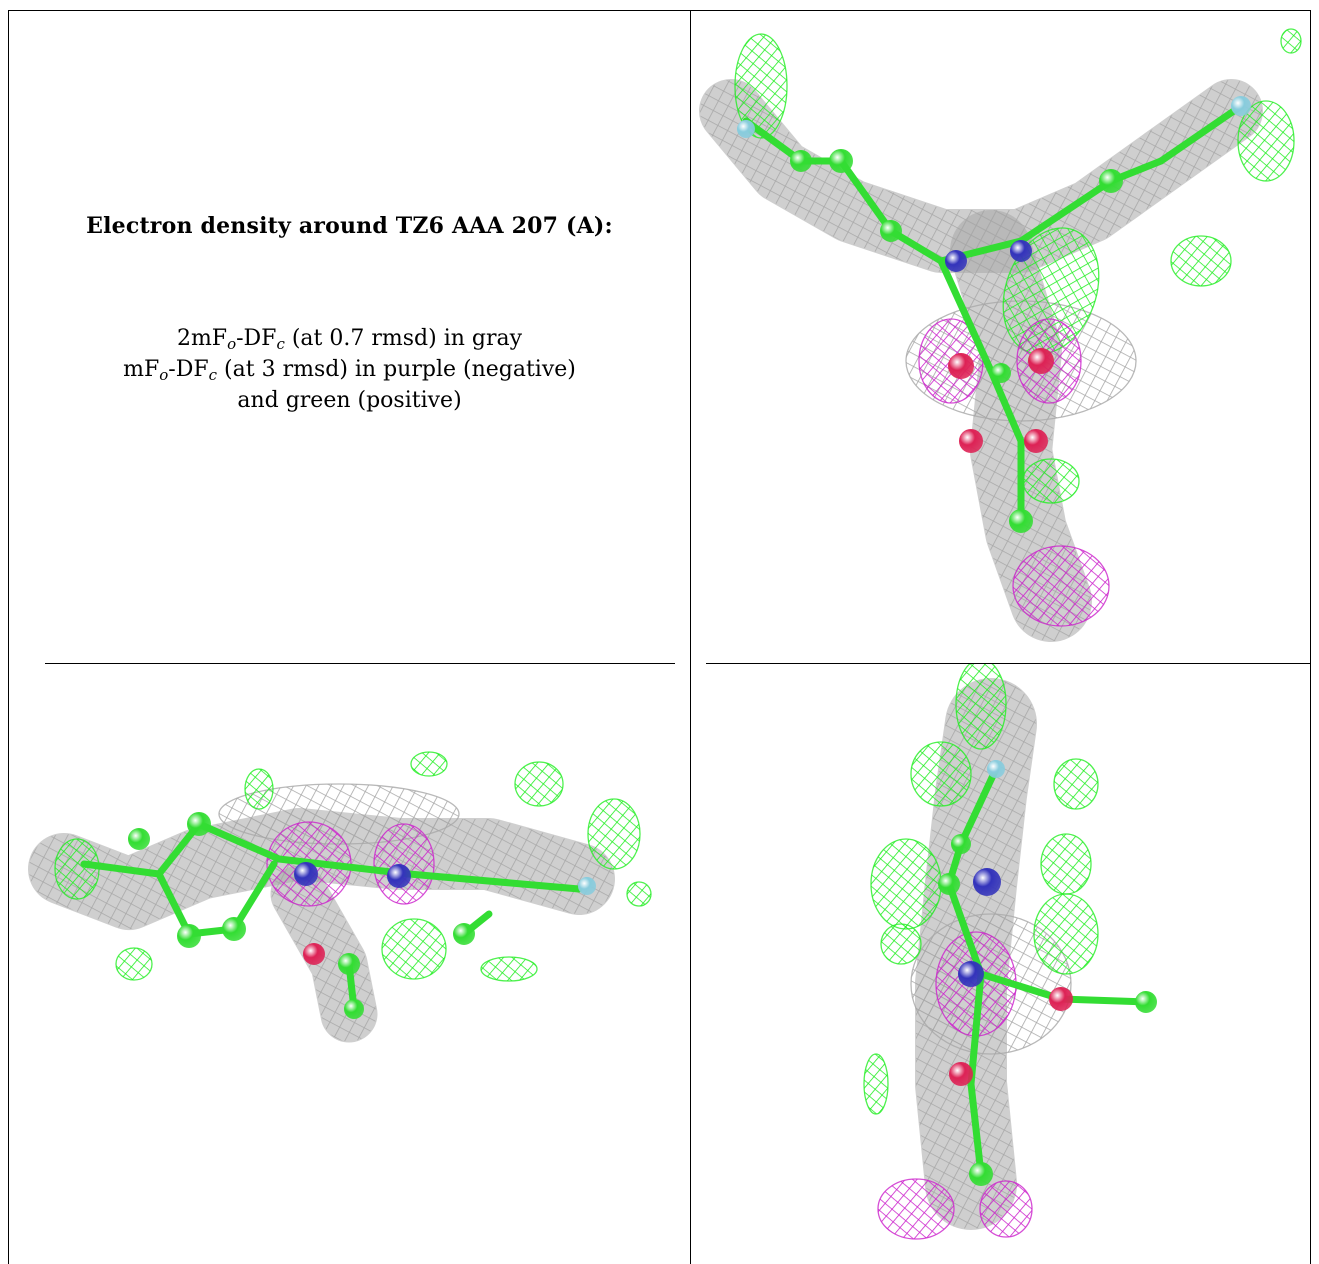  Describe the element at coordinates (256, 338) in the screenshot. I see `legend-text: -DF` at that location.